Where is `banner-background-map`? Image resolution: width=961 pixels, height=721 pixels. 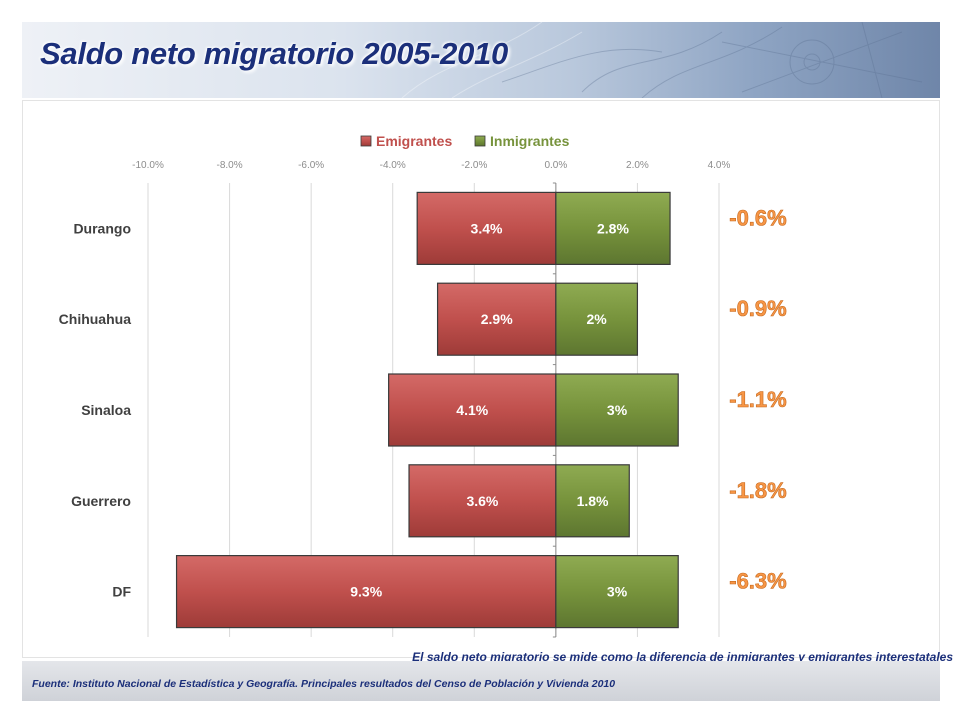
banner-background-map is located at coordinates (662, 60).